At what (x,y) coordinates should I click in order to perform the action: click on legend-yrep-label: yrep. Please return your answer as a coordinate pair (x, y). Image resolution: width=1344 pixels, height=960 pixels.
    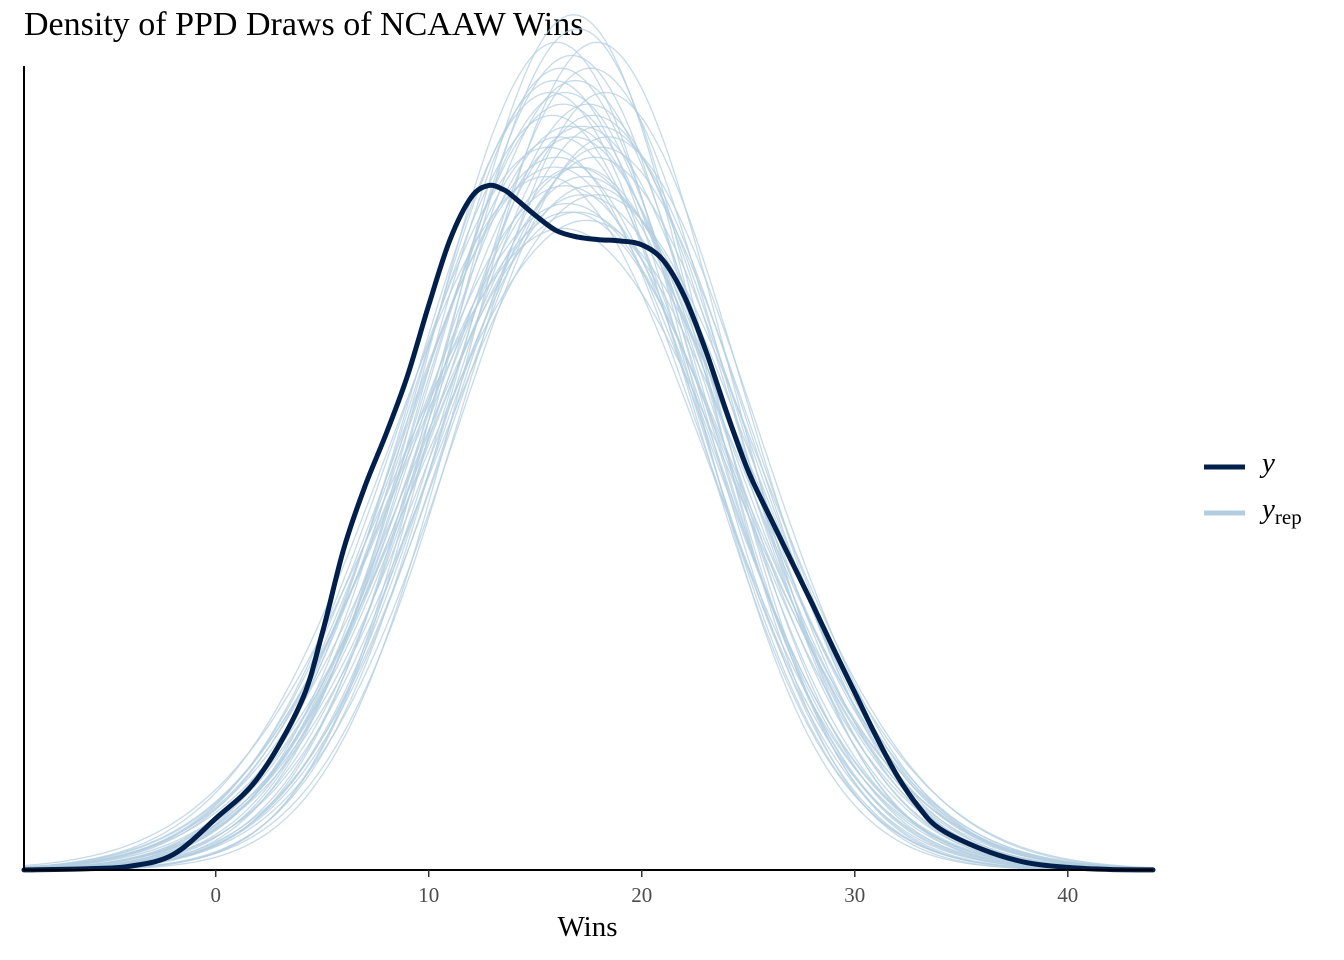
    Looking at the image, I should click on (1280, 511).